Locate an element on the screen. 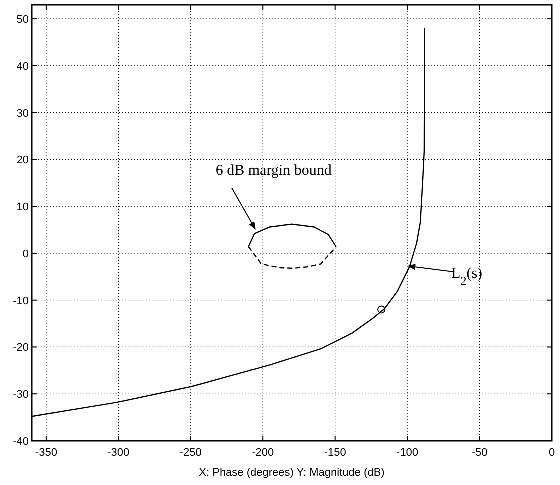  x-tick-label: -150 is located at coordinates (335, 453).